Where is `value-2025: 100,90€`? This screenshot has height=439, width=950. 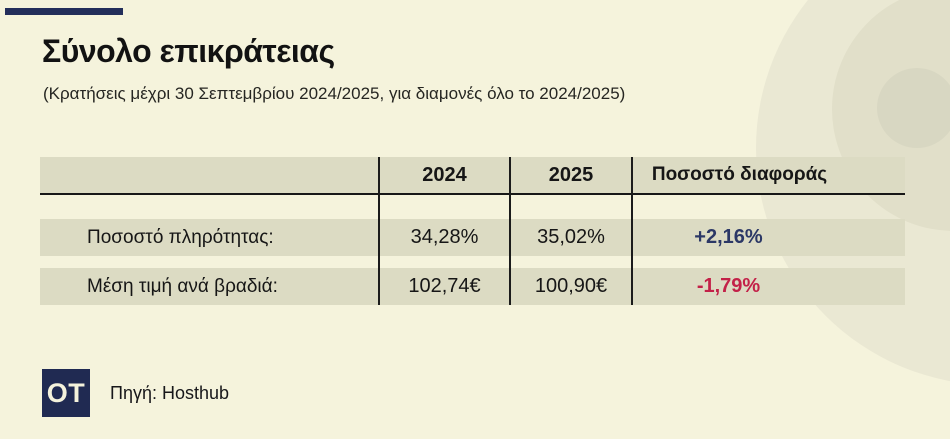
value-2025: 100,90€ is located at coordinates (571, 286).